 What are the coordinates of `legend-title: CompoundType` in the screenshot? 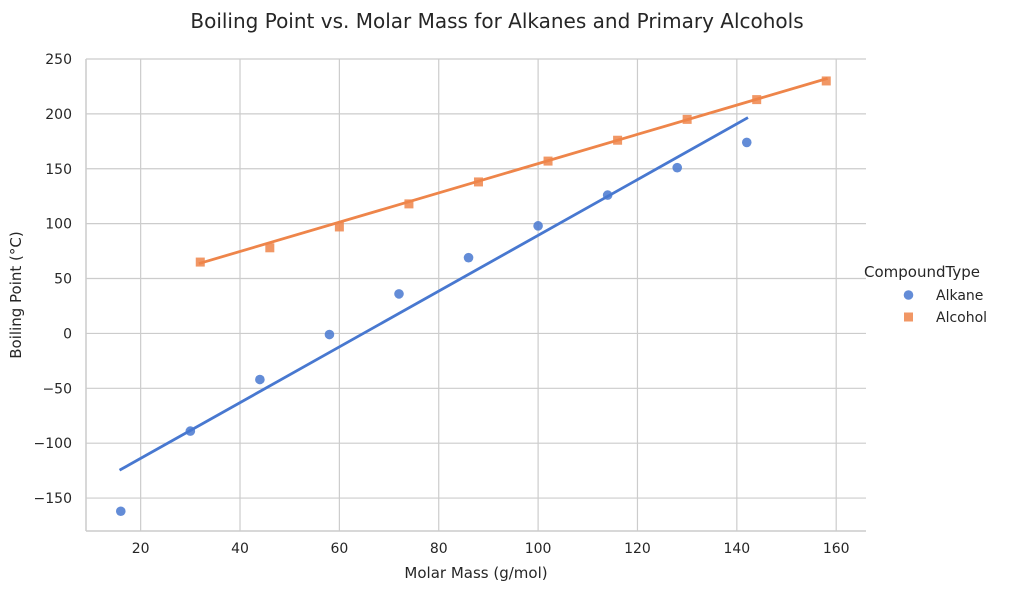 It's located at (922, 272).